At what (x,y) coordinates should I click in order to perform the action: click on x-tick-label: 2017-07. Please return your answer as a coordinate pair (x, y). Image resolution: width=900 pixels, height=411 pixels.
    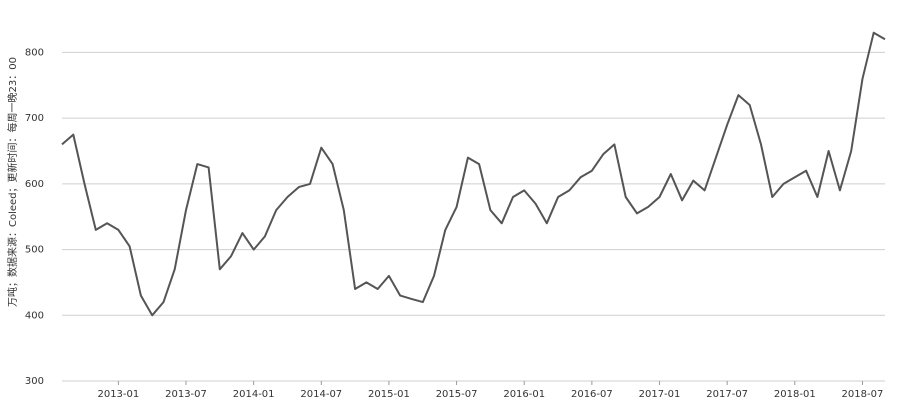
    Looking at the image, I should click on (727, 394).